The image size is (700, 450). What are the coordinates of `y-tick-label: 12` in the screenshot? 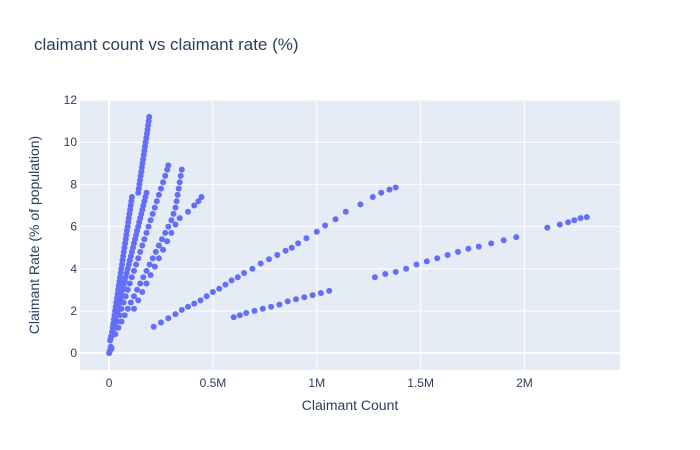 It's located at (71, 100).